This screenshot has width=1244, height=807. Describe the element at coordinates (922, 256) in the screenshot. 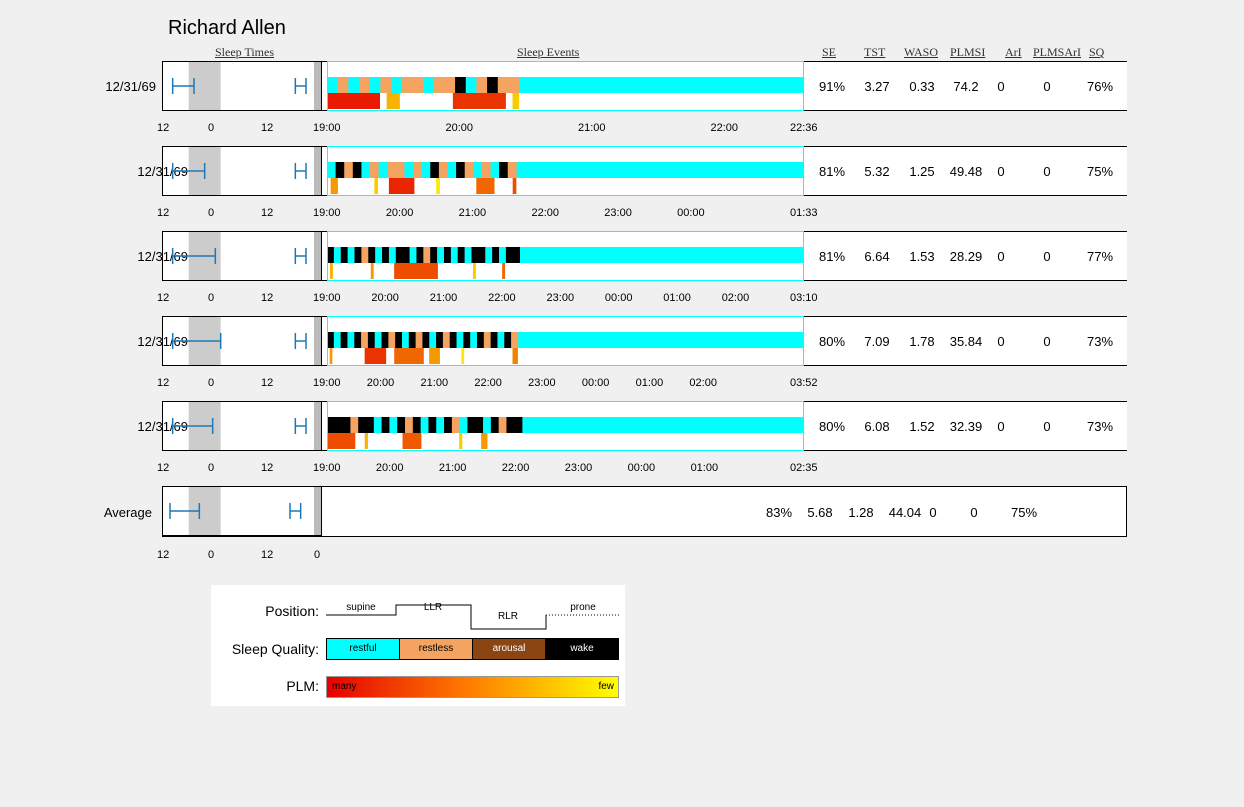

I see `metric-waso: 1.53` at that location.